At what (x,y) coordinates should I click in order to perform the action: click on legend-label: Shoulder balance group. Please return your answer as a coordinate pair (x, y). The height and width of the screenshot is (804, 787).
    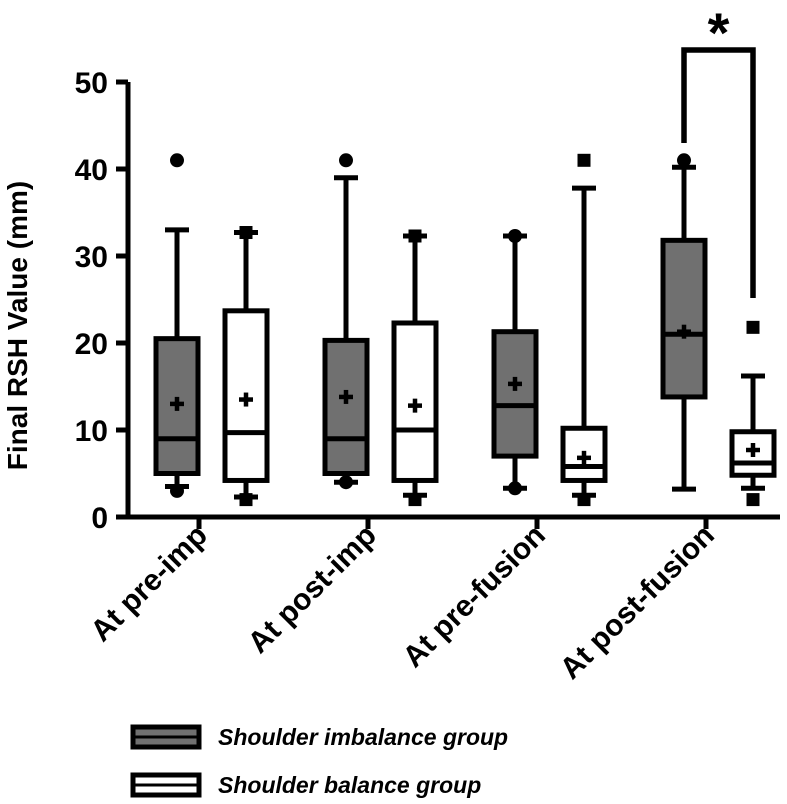
    Looking at the image, I should click on (349, 785).